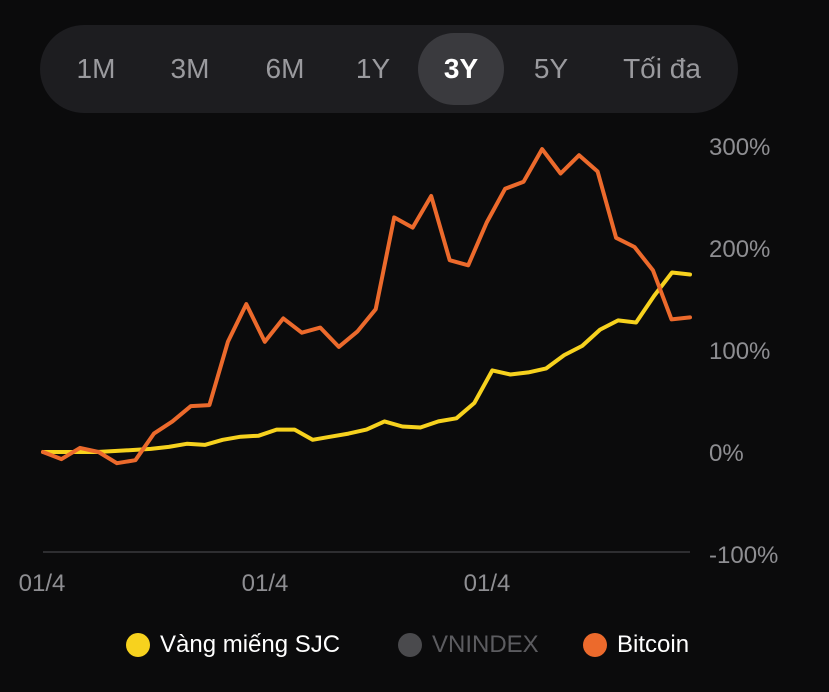  I want to click on legend-label-bitcoin: Bitcoin, so click(653, 644).